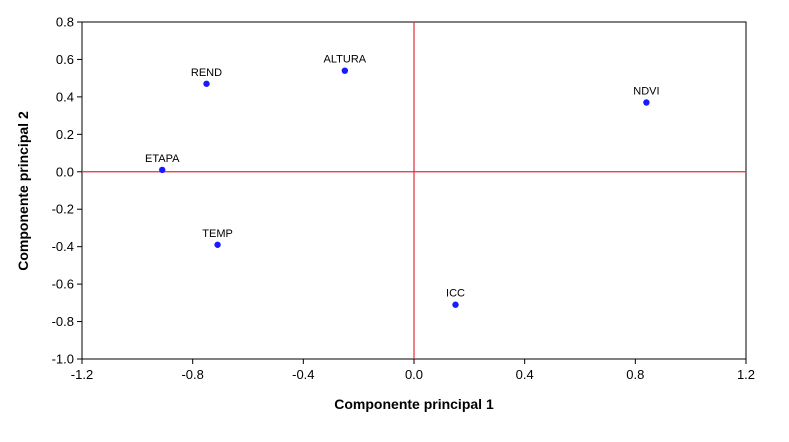 Image resolution: width=789 pixels, height=442 pixels. Describe the element at coordinates (63, 359) in the screenshot. I see `y-tick-label: -1.0` at that location.